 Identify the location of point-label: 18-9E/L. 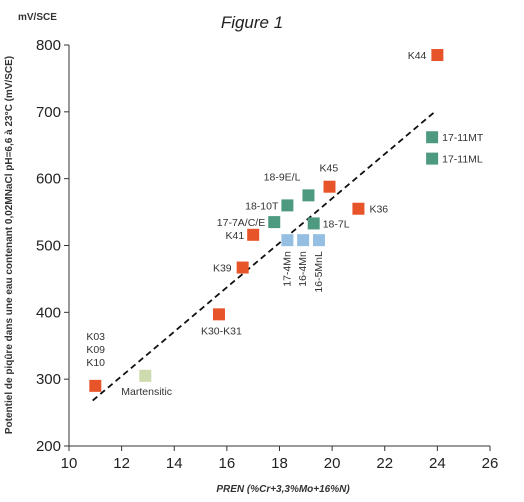
(282, 177).